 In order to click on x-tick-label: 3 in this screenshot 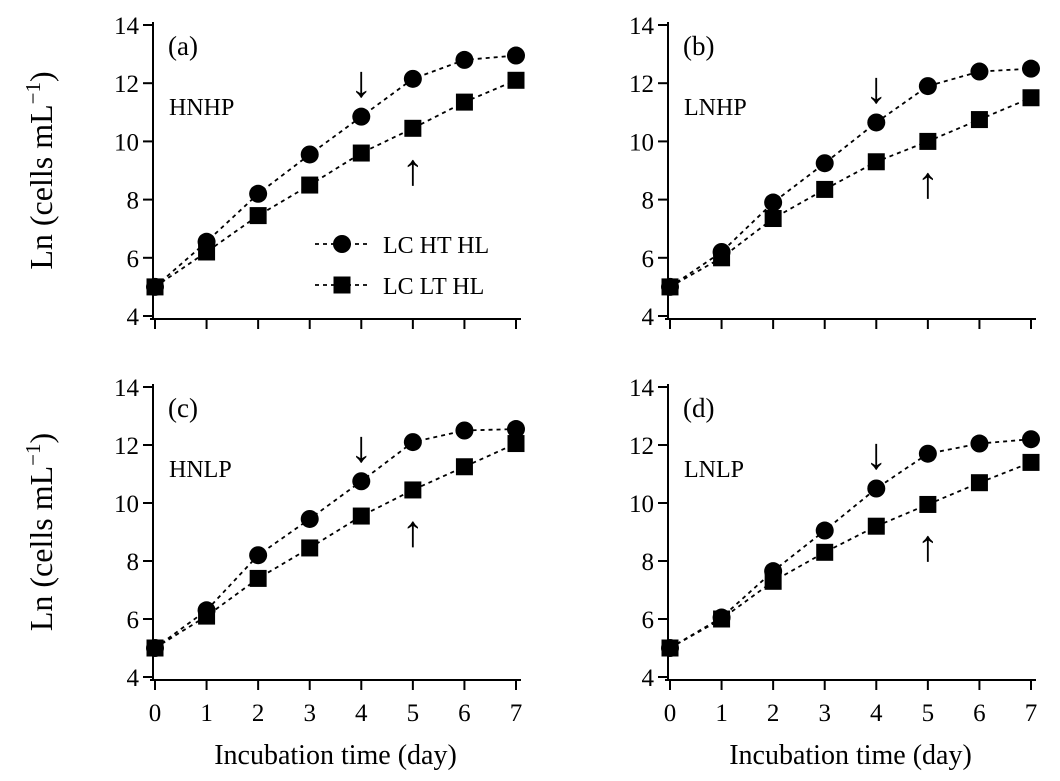, I will do `click(309, 713)`.